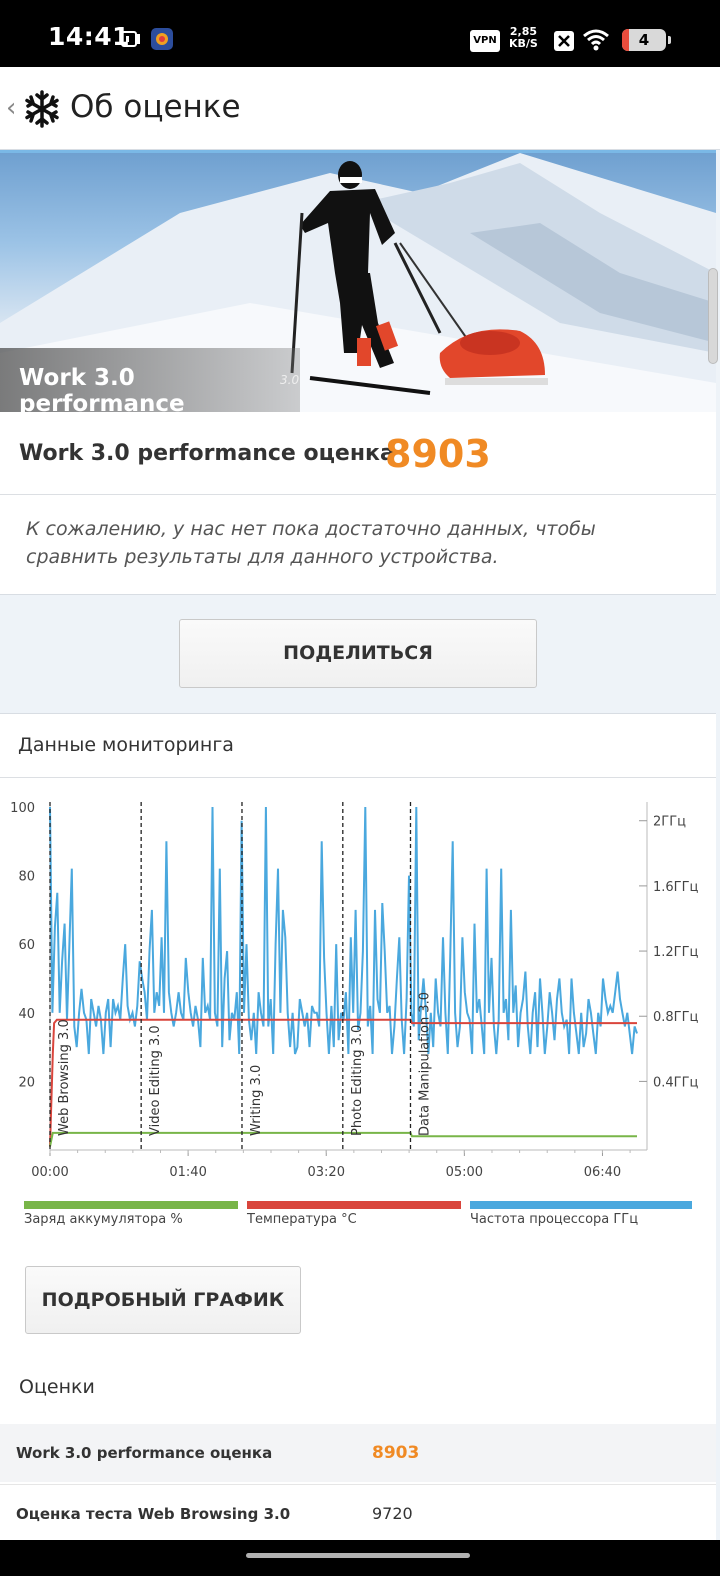 This screenshot has width=720, height=1576. I want to click on battery-percent: 4, so click(644, 40).